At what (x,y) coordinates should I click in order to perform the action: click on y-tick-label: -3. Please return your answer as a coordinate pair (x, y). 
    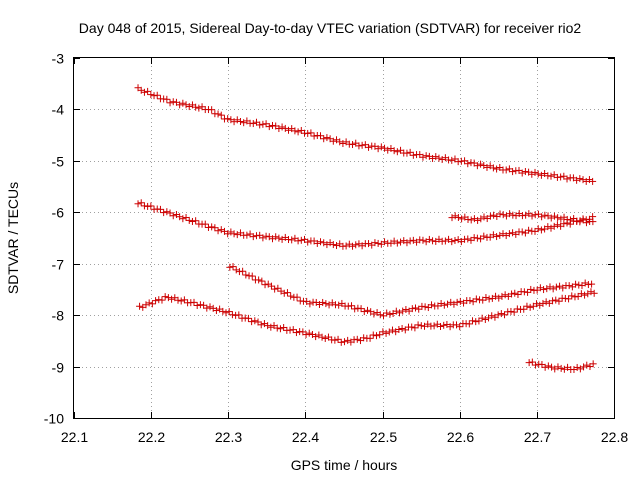
    Looking at the image, I should click on (58, 59).